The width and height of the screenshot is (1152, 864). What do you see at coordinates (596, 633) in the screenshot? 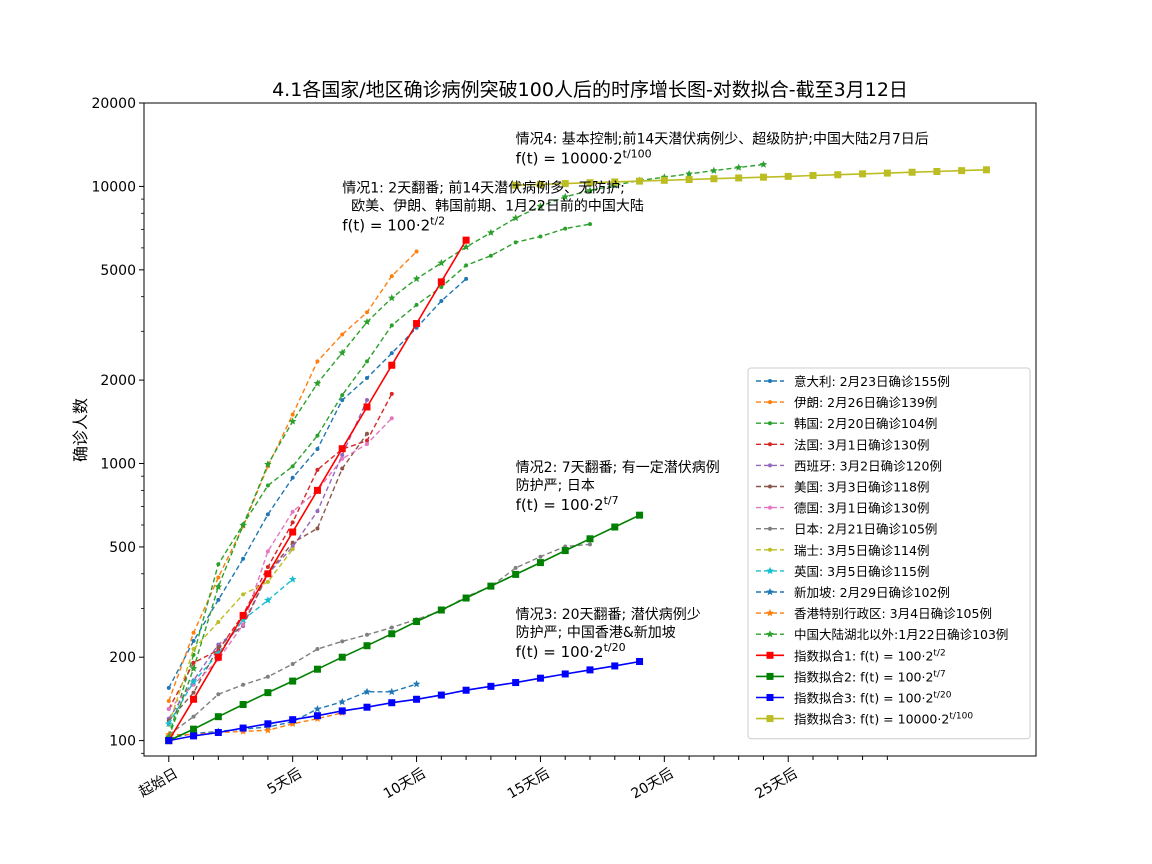
I see `annotation-text: 防护严; 中国香港&新加坡` at bounding box center [596, 633].